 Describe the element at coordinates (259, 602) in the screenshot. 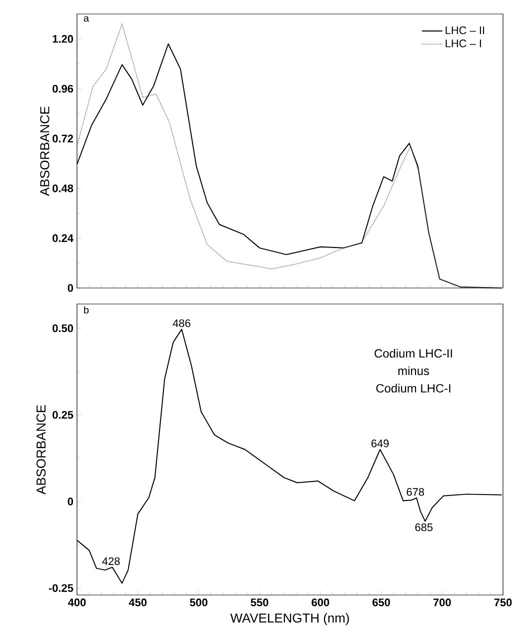

I see `x-tick-label: 550` at that location.